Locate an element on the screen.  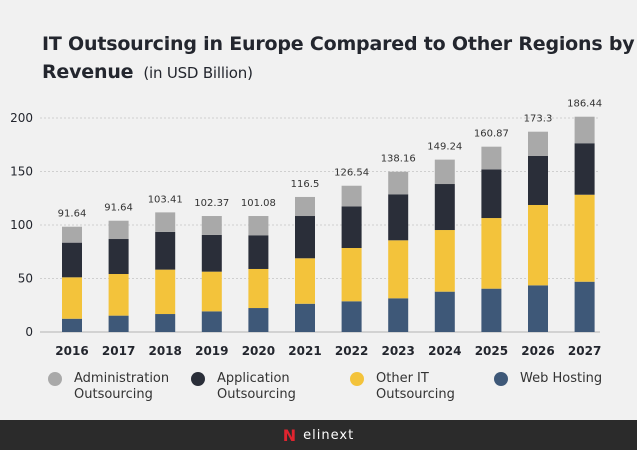
legend-item-application: Application Outsourcing is located at coordinates (243, 387).